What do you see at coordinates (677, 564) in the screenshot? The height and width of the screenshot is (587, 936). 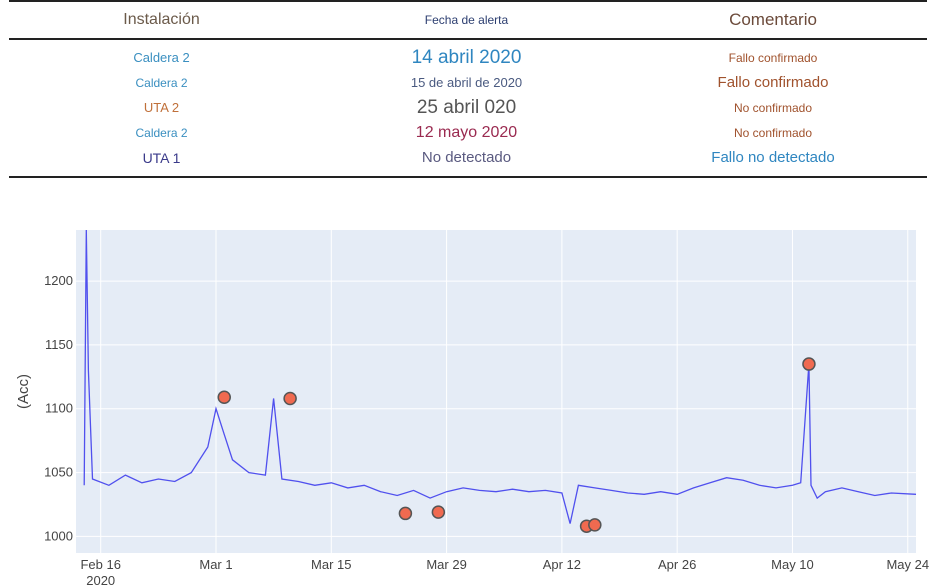 I see `x-tick-label: Apr 26` at bounding box center [677, 564].